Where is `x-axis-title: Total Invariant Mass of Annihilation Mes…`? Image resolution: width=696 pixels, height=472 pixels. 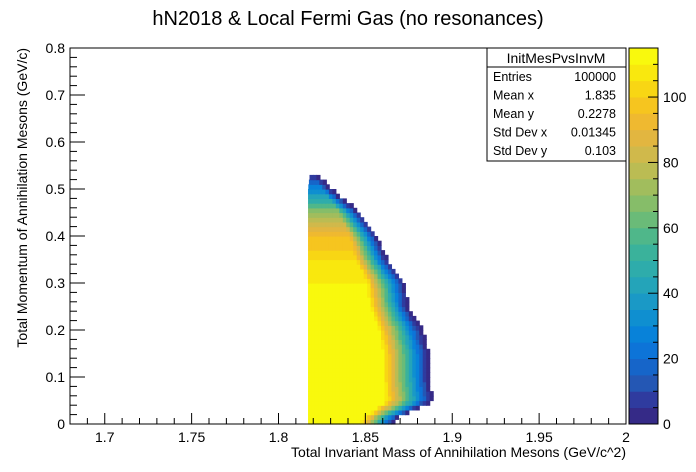 x-axis-title: Total Invariant Mass of Annihilation Mes… is located at coordinates (458, 452).